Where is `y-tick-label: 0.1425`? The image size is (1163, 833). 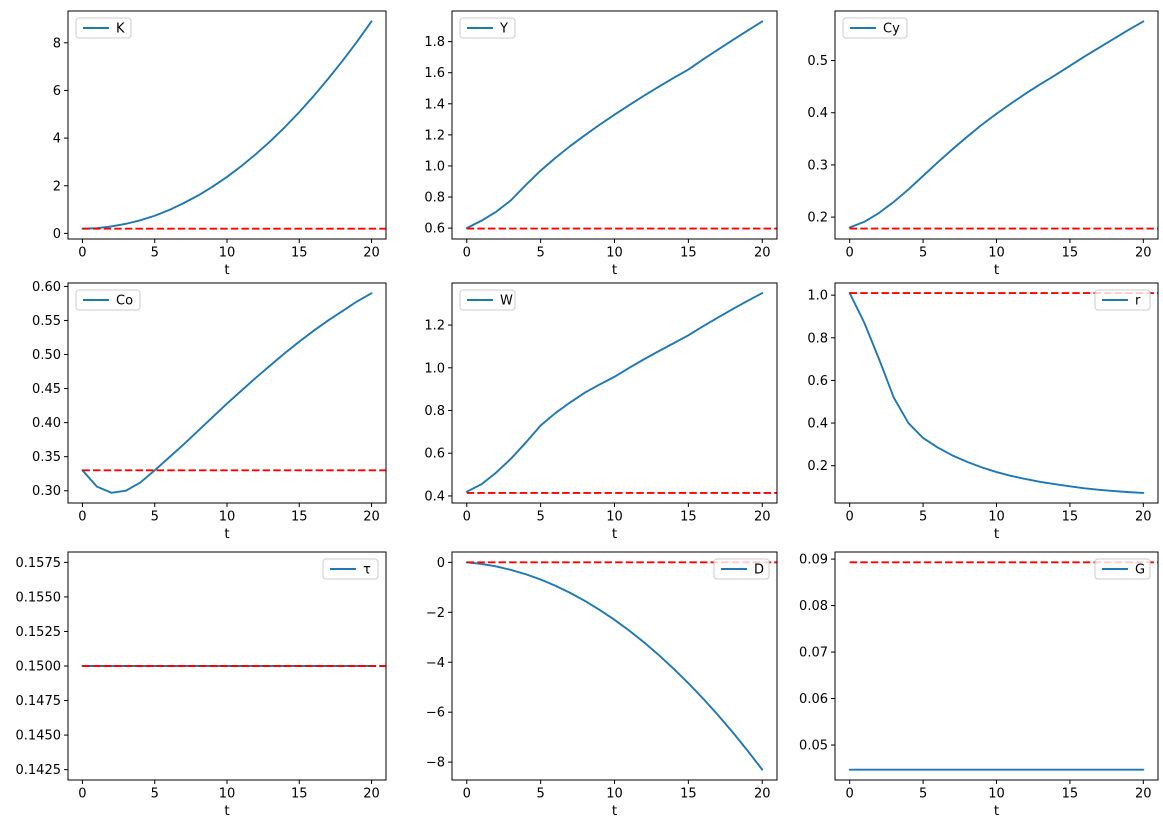 y-tick-label: 0.1425 is located at coordinates (39, 770).